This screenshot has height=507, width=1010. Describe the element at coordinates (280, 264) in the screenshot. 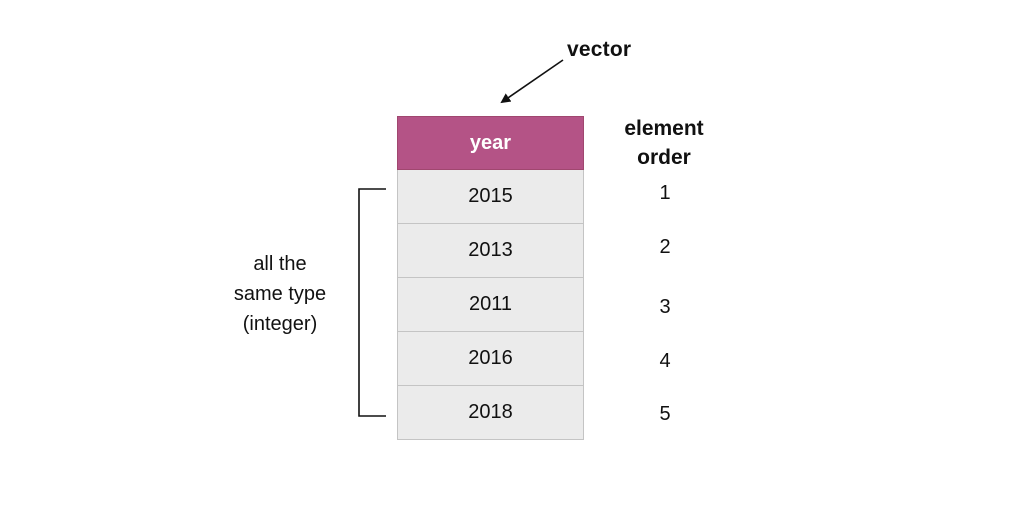

I see `type-note-line1: all the` at that location.